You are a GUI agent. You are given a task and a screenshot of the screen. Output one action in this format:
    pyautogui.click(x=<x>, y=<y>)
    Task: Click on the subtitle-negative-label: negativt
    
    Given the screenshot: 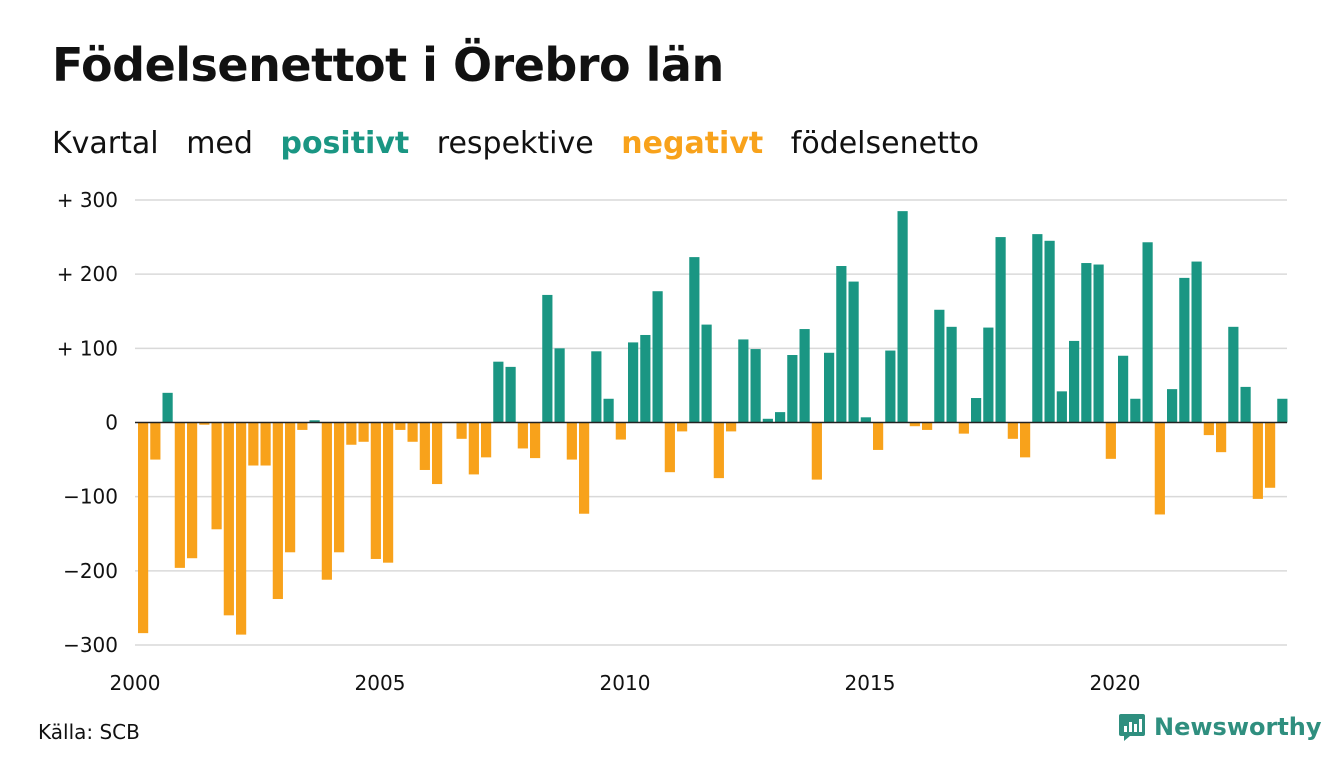 What is the action you would take?
    pyautogui.click(x=692, y=143)
    